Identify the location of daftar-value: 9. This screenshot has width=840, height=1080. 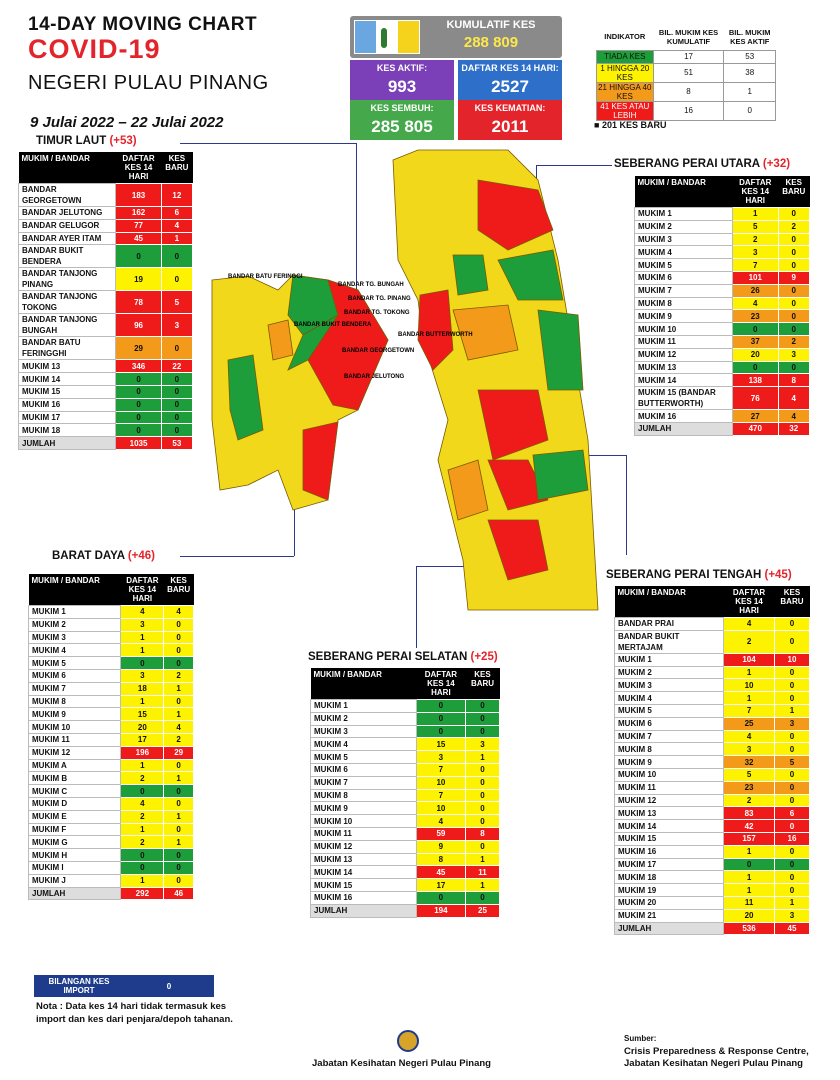
(440, 846).